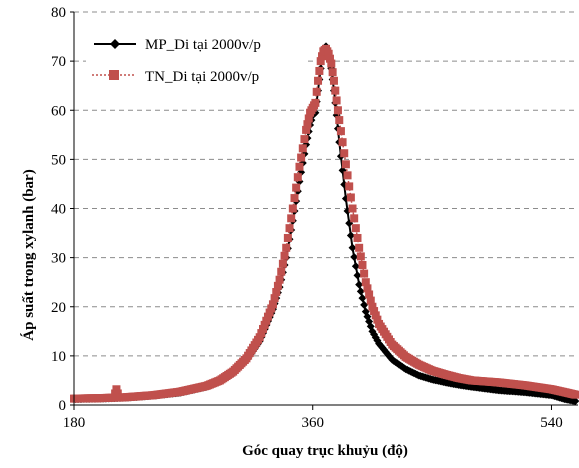 The width and height of the screenshot is (579, 468). I want to click on y-tick-label: 20, so click(58, 308).